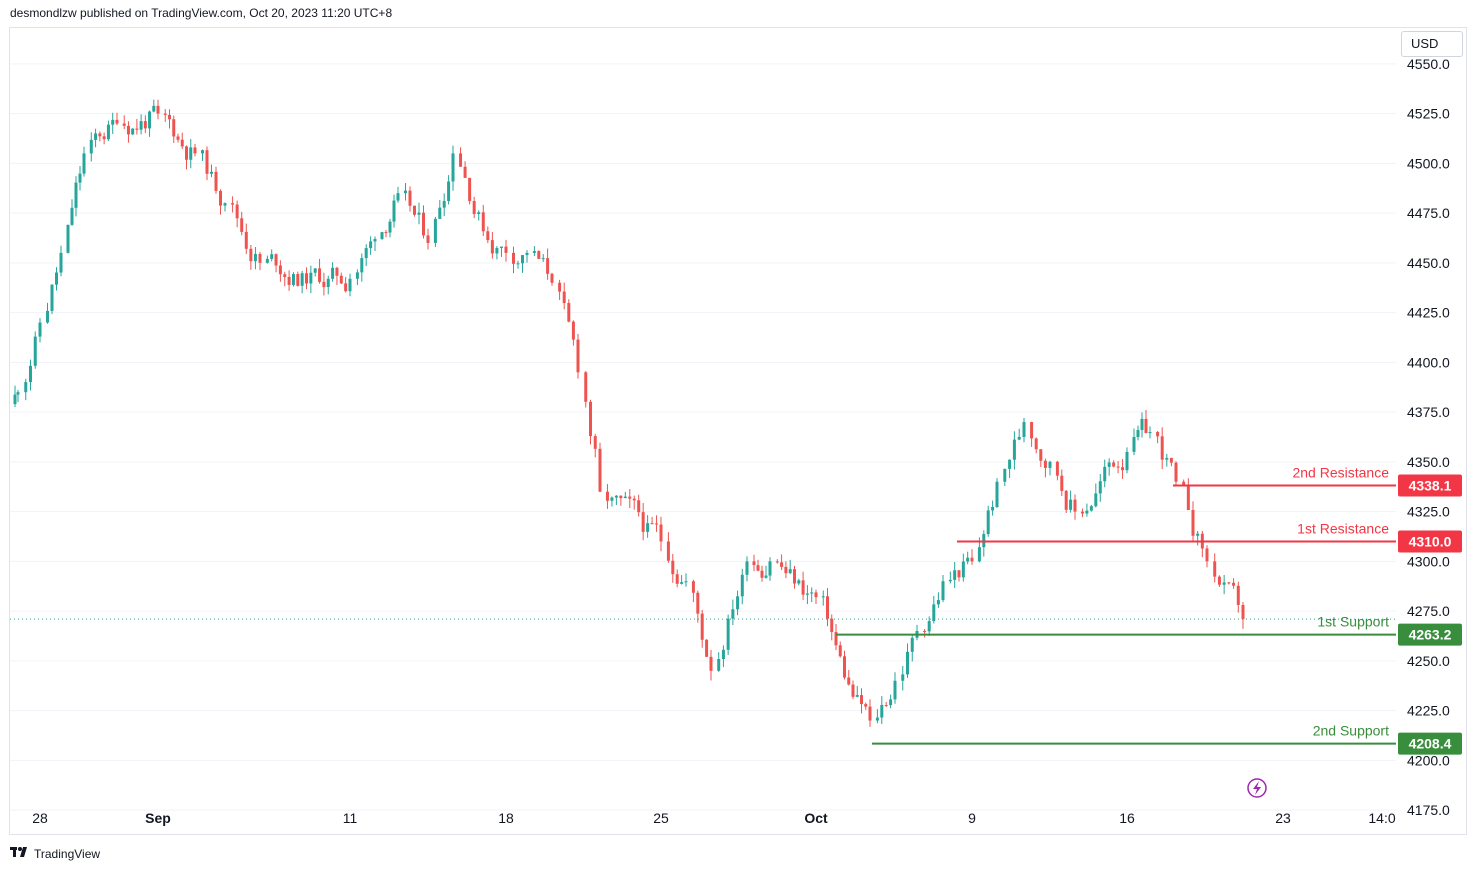 This screenshot has width=1477, height=871. What do you see at coordinates (1209, 536) in the screenshot?
I see `resistance-level-4310-0: 1st Resistance 4310.0` at bounding box center [1209, 536].